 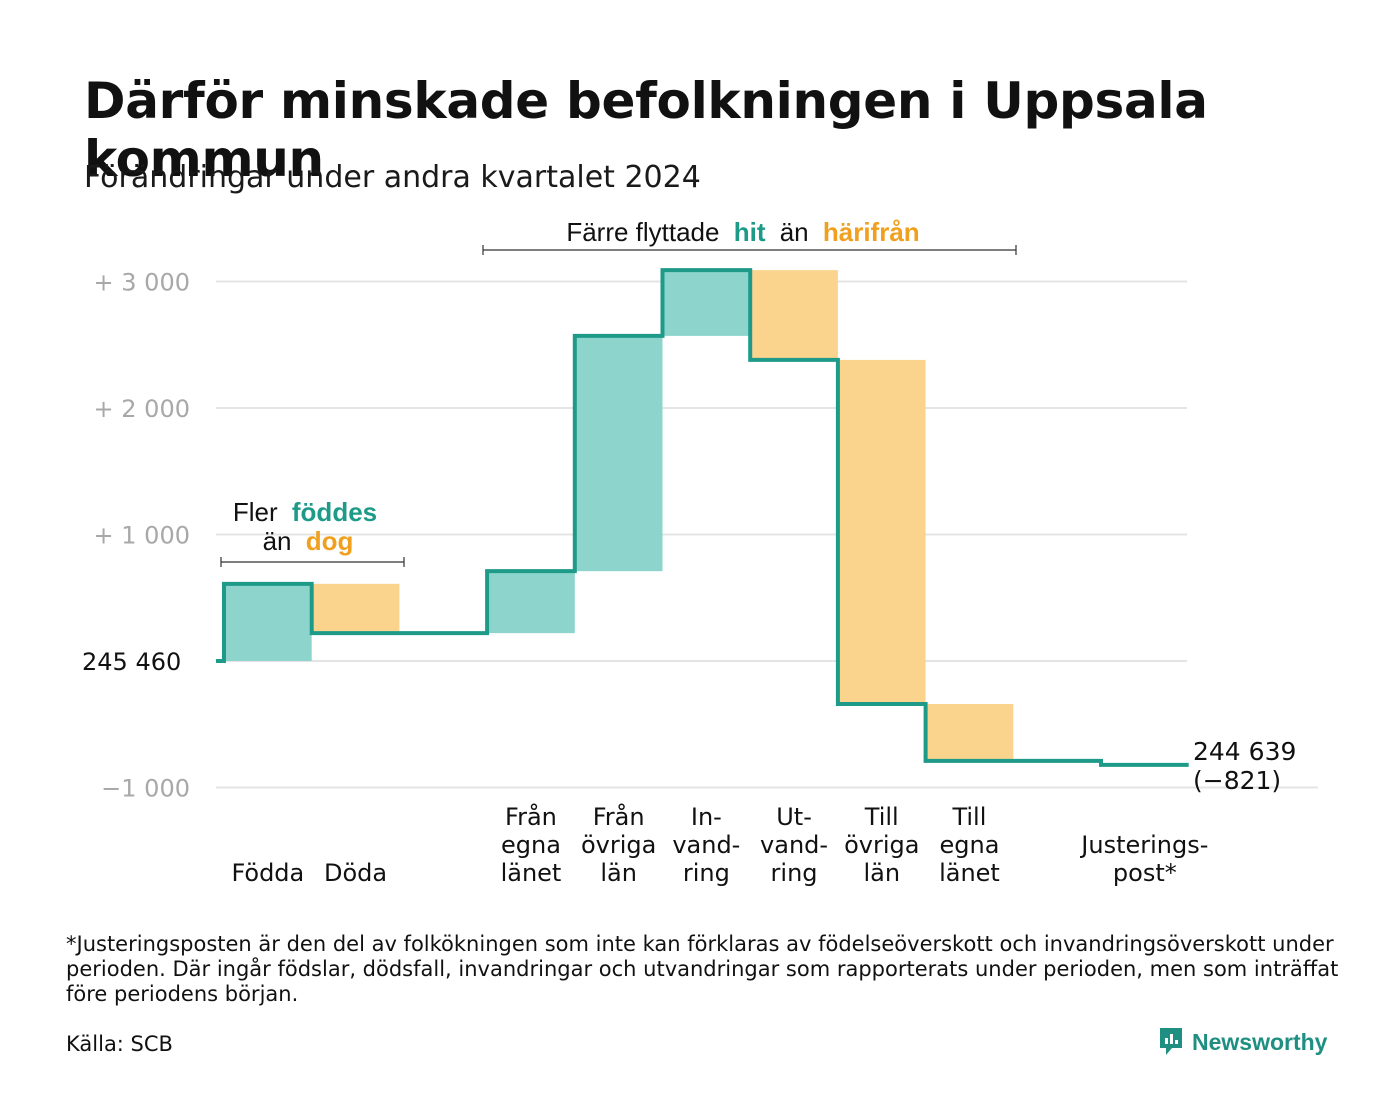 What do you see at coordinates (749, 250) in the screenshot?
I see `annotation-bracket-migration` at bounding box center [749, 250].